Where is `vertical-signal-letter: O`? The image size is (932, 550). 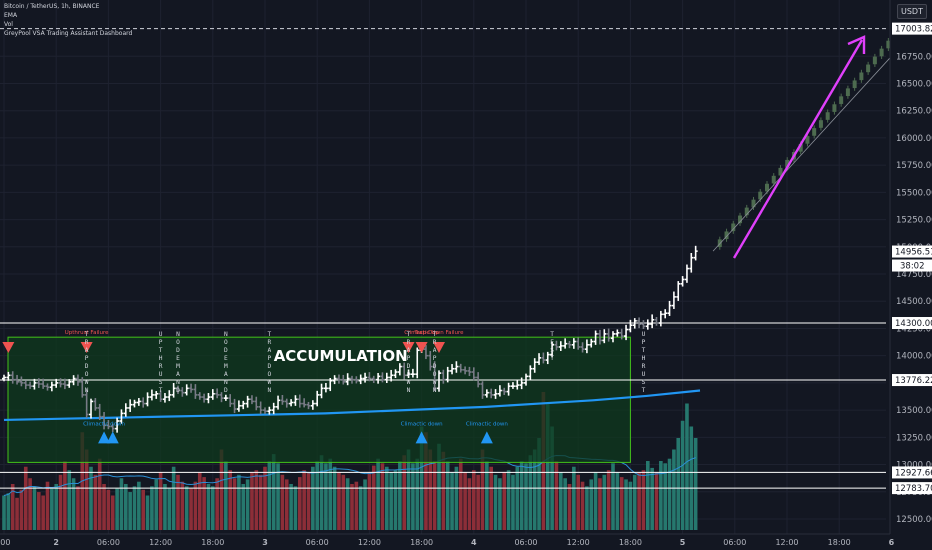
vertical-signal-letter: O is located at coordinates (435, 374).